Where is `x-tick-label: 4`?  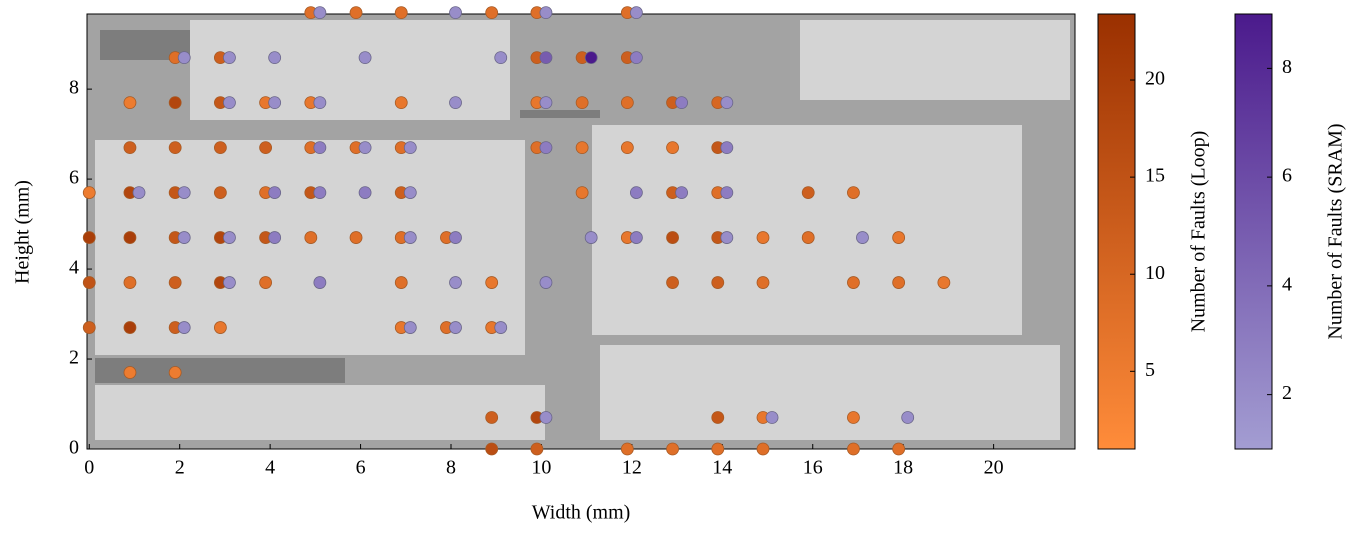
x-tick-label: 4 is located at coordinates (270, 468).